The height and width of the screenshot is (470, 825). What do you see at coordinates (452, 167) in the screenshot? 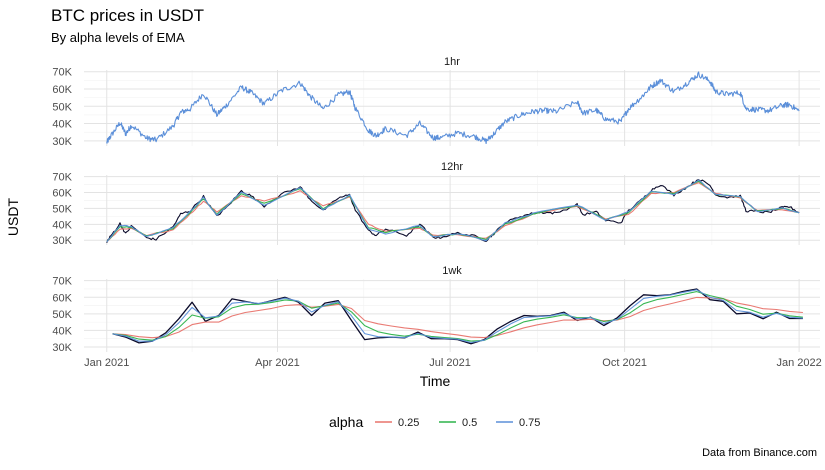
I see `facet-label-12hr: 12hr` at bounding box center [452, 167].